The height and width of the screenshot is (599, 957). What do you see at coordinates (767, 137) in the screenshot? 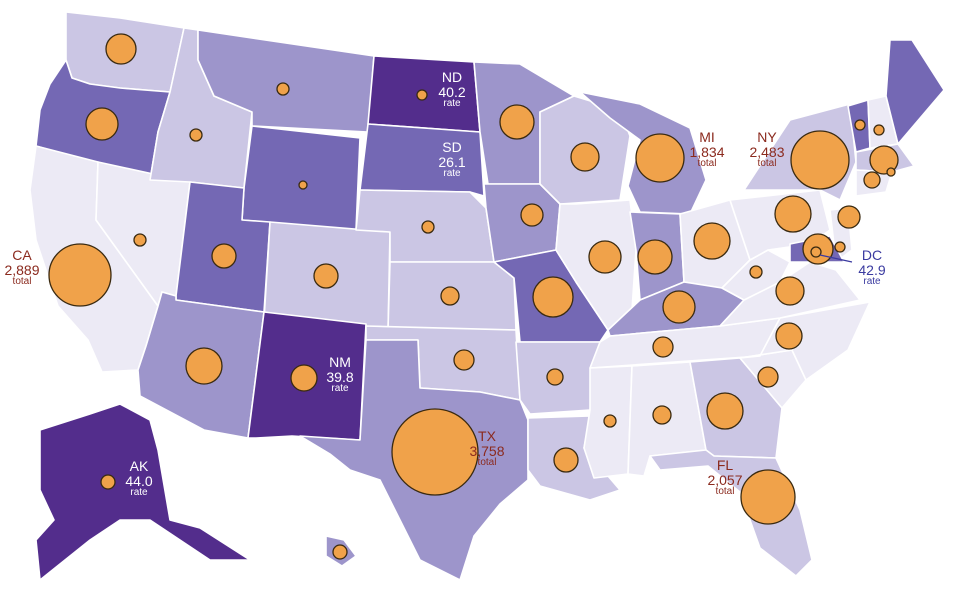
I see `label-ny-abbr: NY` at bounding box center [767, 137].